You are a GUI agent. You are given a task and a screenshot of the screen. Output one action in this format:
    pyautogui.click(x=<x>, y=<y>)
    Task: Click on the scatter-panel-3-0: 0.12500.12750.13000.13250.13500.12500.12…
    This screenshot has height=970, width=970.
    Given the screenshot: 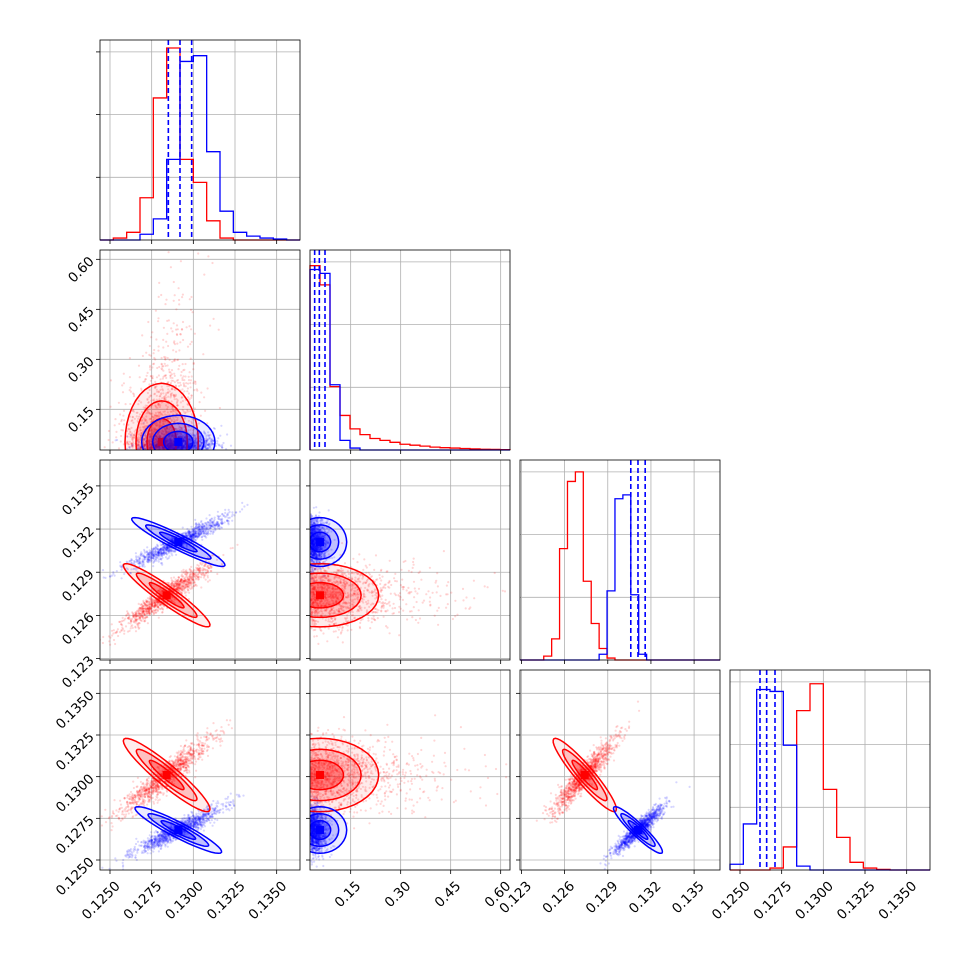 What is the action you would take?
    pyautogui.click(x=177, y=796)
    